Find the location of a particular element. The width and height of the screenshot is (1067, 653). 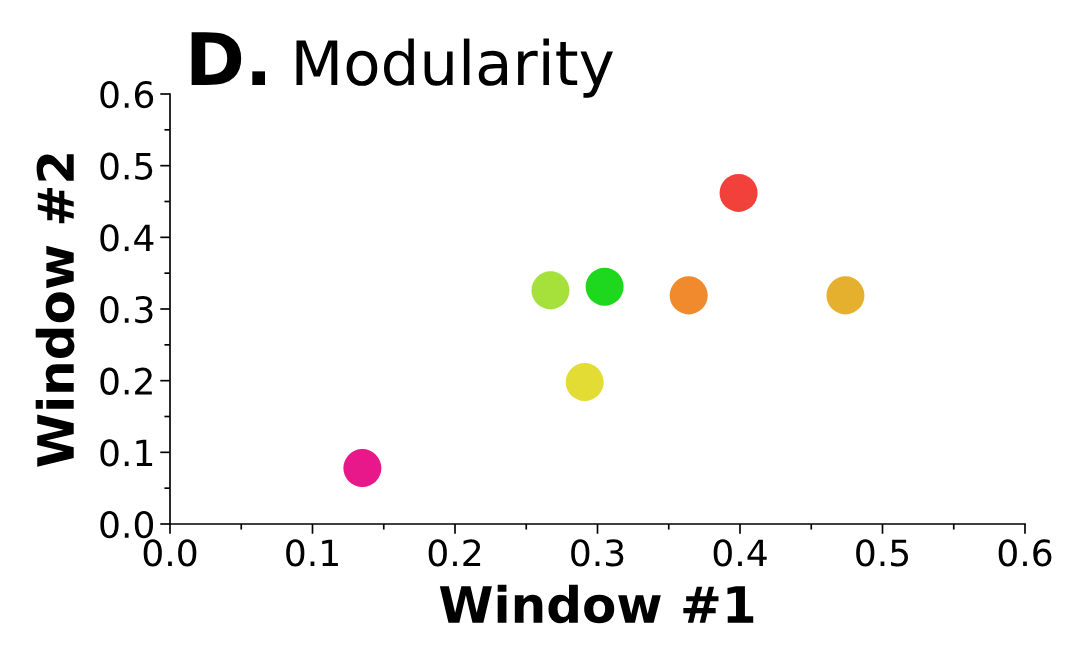

x-tick-label: 0.5 is located at coordinates (882, 553).